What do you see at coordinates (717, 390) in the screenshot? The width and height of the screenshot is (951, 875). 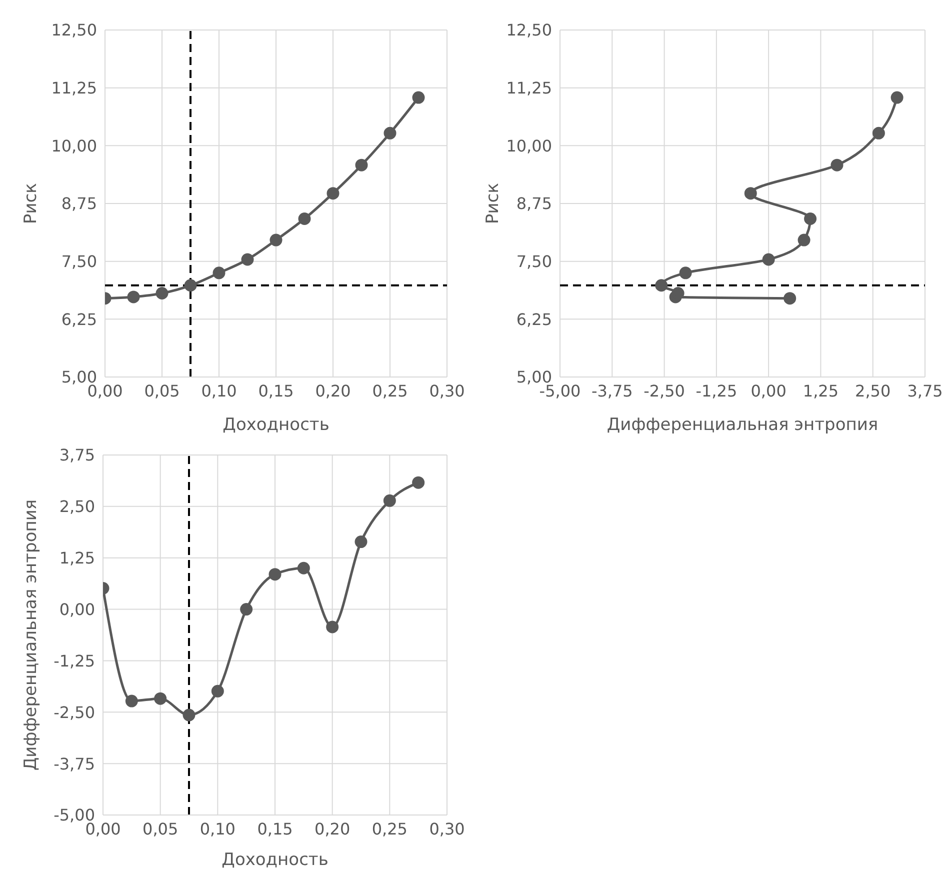 I see `x-tick-label: -1,25` at bounding box center [717, 390].